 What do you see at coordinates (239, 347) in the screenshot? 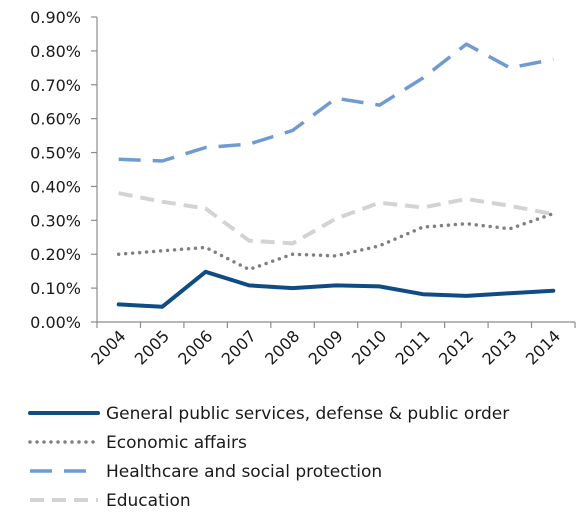
I see `x-tick-label: 2007` at bounding box center [239, 347].